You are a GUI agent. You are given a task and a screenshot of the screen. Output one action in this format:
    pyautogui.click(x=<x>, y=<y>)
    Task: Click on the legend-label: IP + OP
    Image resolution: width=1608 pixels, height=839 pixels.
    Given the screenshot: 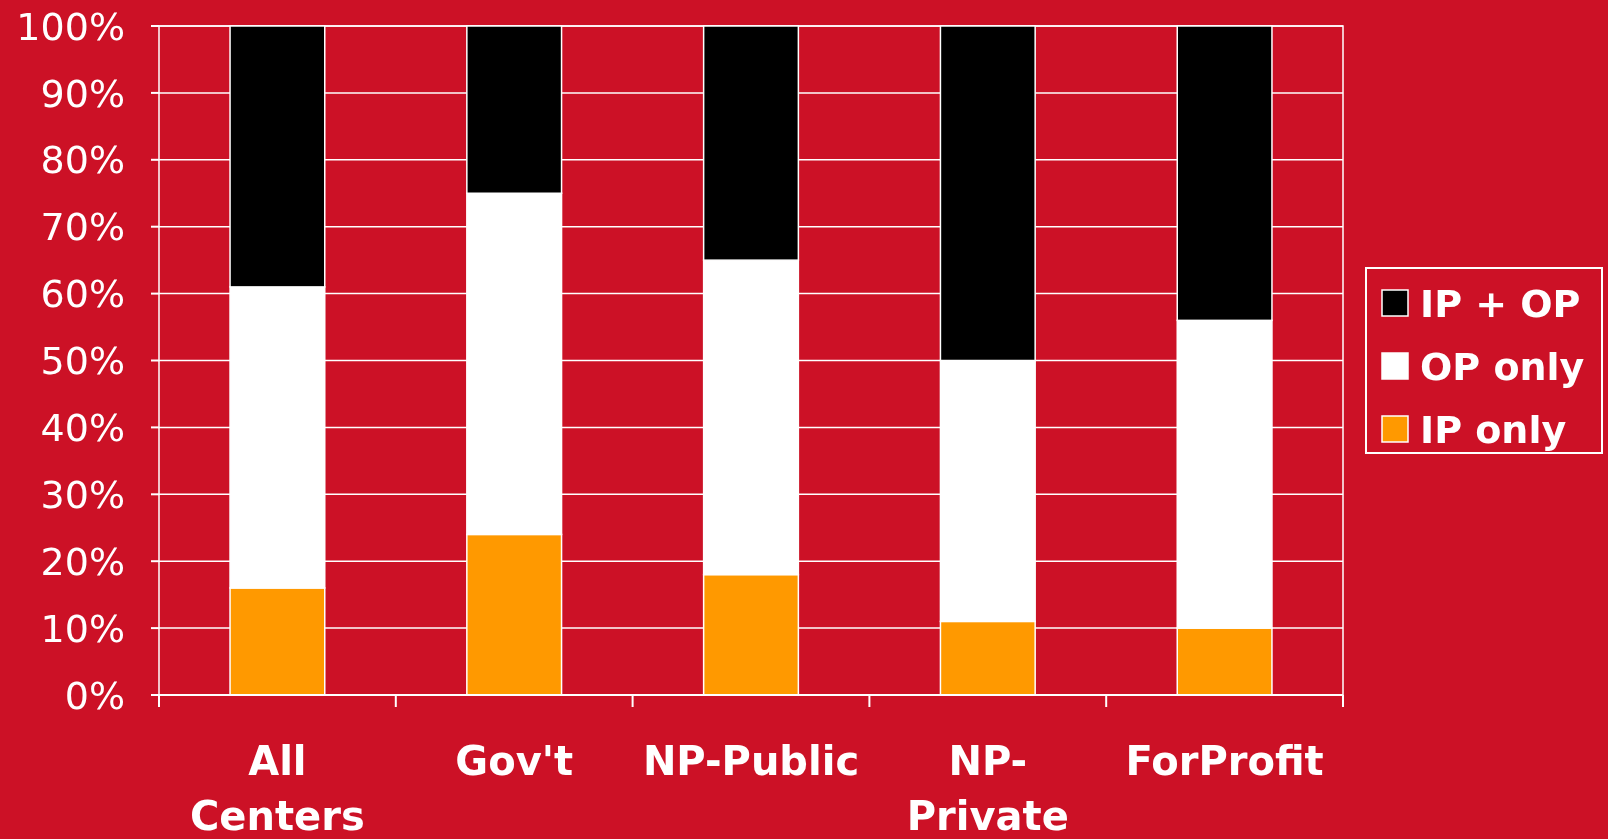 What is the action you would take?
    pyautogui.click(x=1500, y=303)
    